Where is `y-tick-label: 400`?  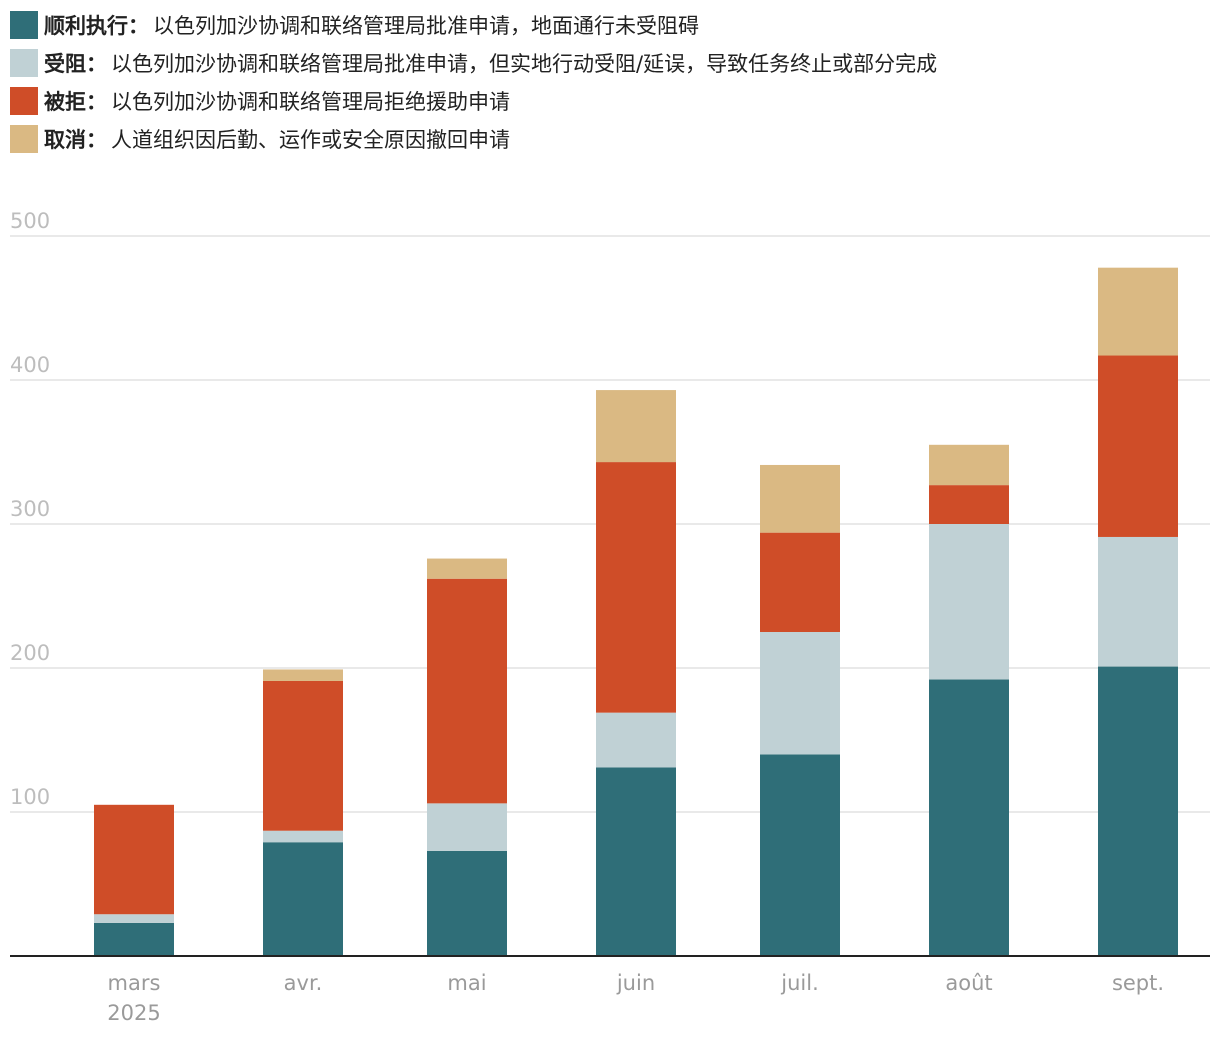
y-tick-label: 400 is located at coordinates (30, 365).